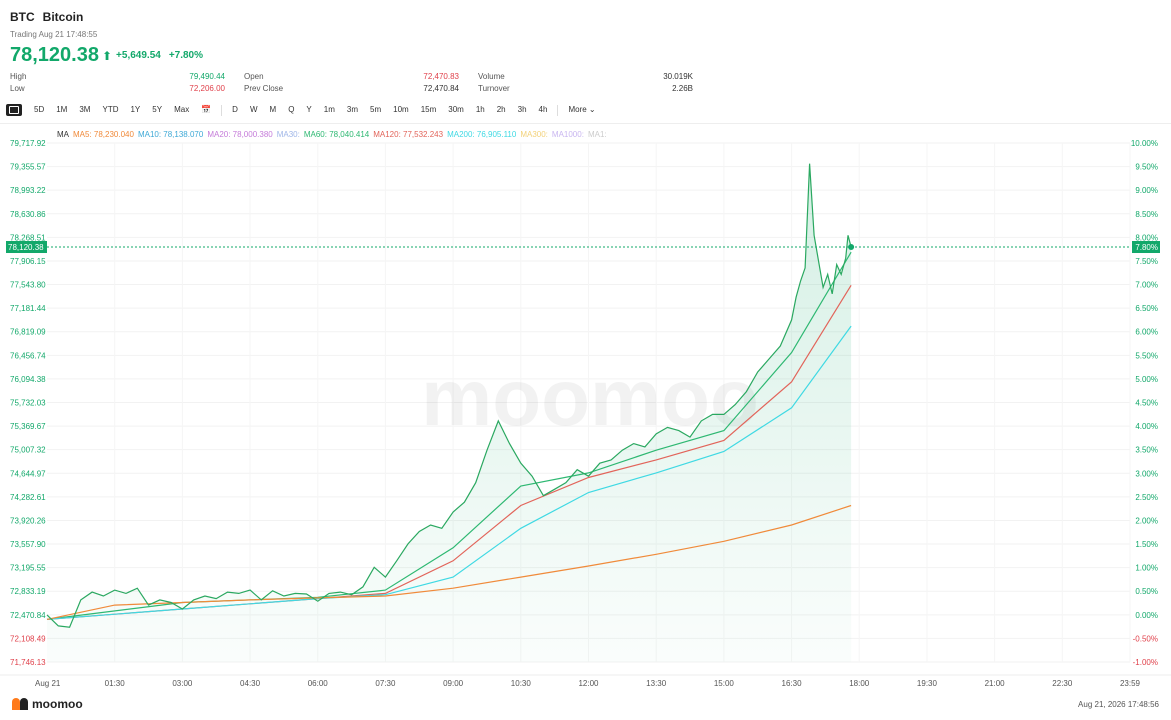 The width and height of the screenshot is (1171, 720). Describe the element at coordinates (115, 683) in the screenshot. I see `x-tick-label: 01:30` at that location.